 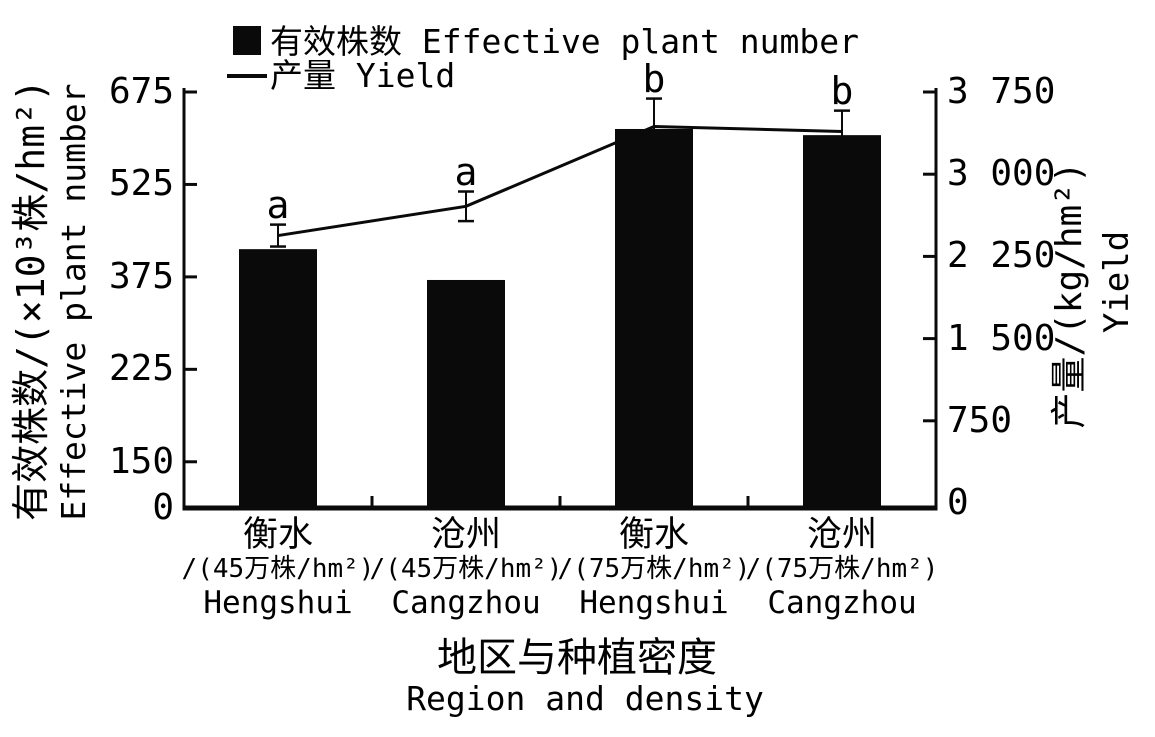 I want to click on left-axis-tick-label: 375, so click(x=141, y=276).